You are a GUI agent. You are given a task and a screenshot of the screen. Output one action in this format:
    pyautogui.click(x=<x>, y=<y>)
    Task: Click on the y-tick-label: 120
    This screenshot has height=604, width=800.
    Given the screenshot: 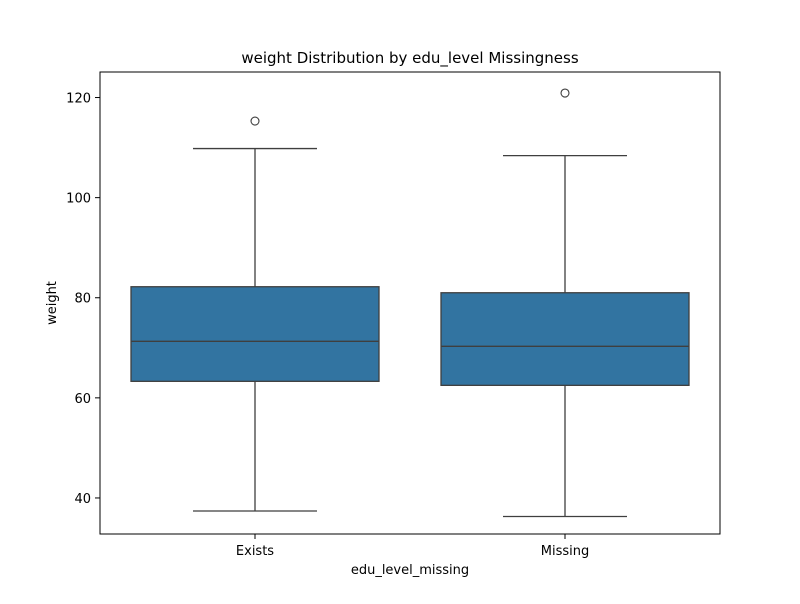 What is the action you would take?
    pyautogui.click(x=78, y=99)
    